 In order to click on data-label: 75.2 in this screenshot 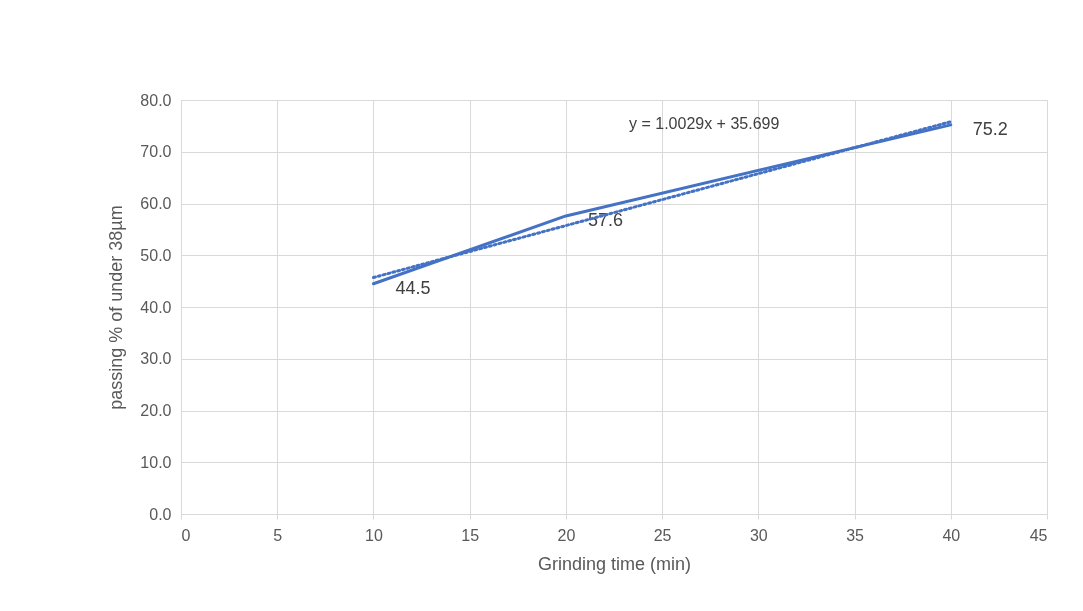, I will do `click(990, 128)`.